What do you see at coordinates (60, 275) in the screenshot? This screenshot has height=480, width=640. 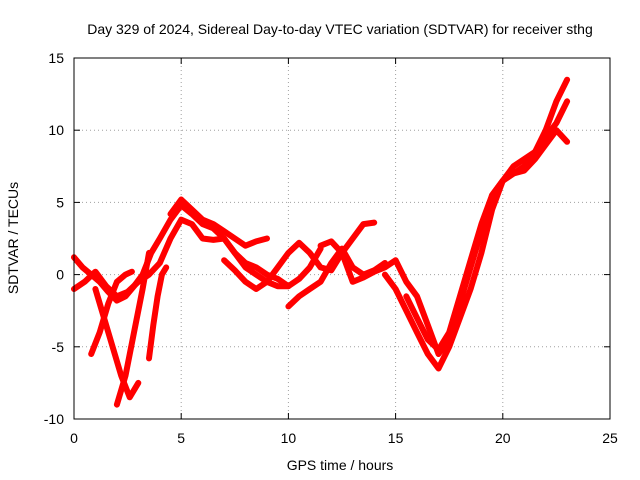 I see `y-tick-label: 0` at bounding box center [60, 275].